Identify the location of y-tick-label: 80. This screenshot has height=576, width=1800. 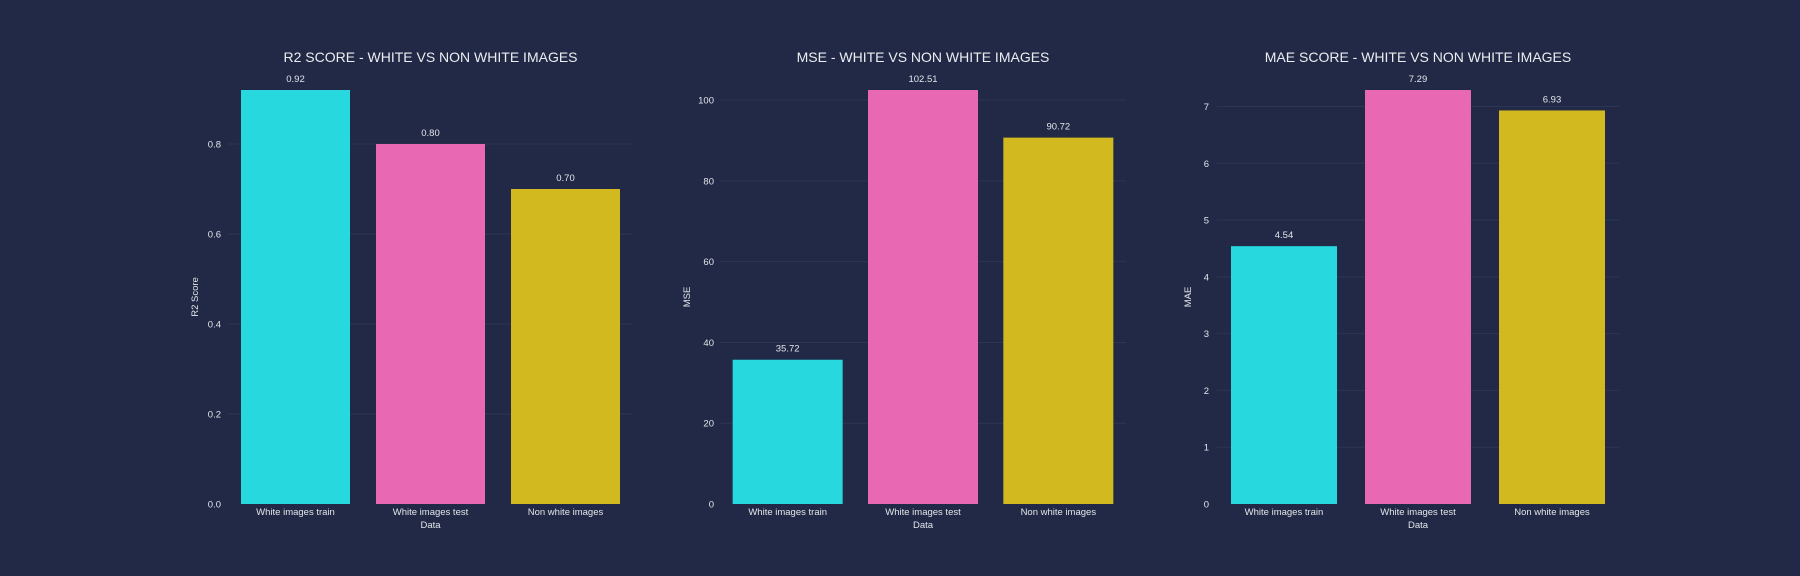
(708, 181).